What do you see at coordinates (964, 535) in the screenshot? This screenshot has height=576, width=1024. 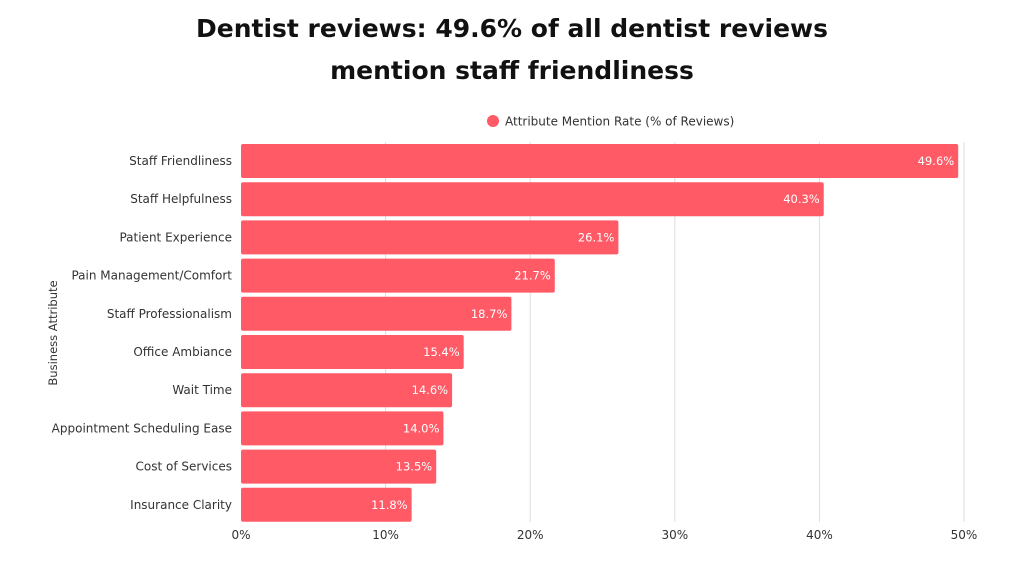 I see `x-tick-label: 50%` at bounding box center [964, 535].